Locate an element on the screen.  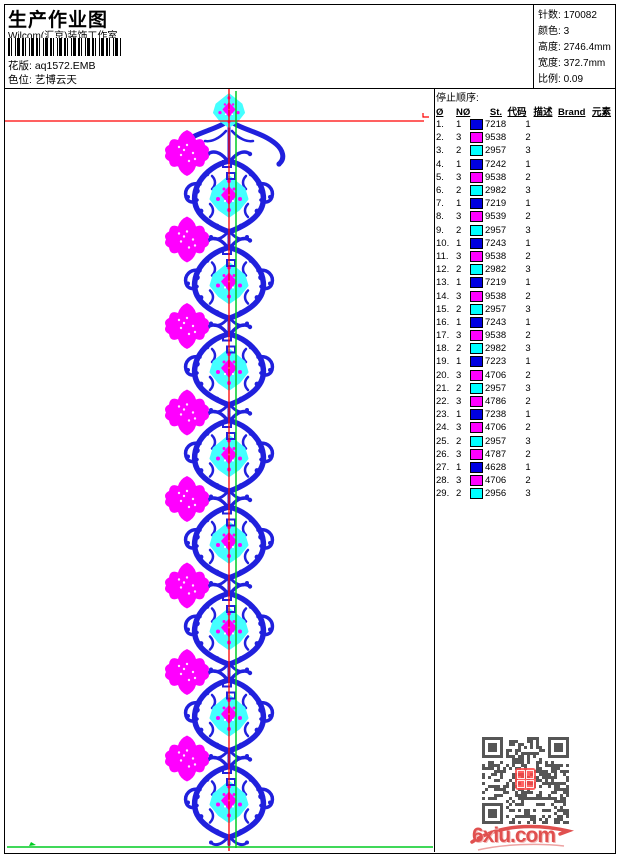
end-mark is located at coordinates (32, 844).